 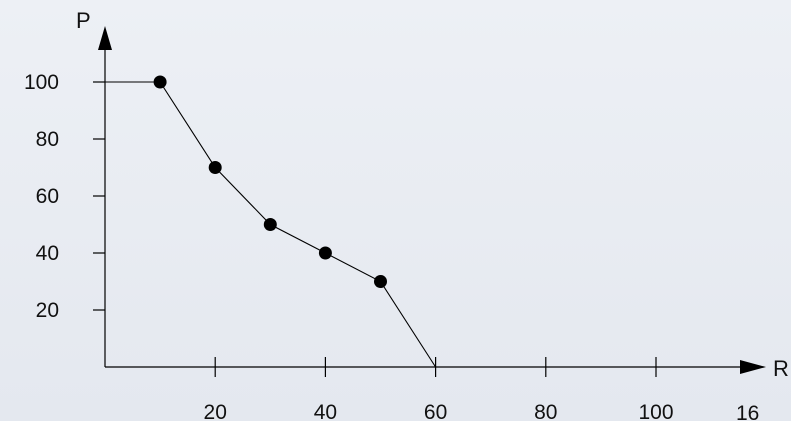 I want to click on y-axis-arrow, so click(x=105, y=38).